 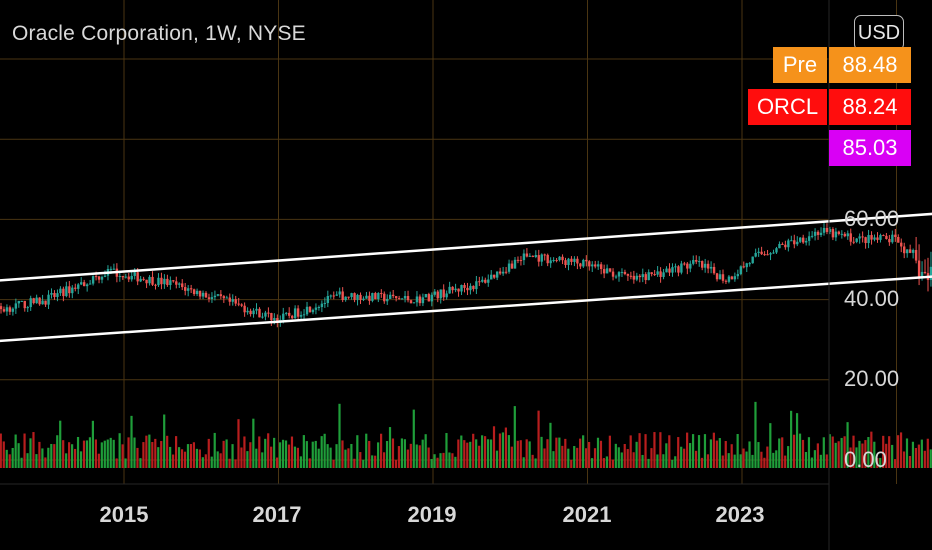 What do you see at coordinates (879, 33) in the screenshot?
I see `currency-button: USD` at bounding box center [879, 33].